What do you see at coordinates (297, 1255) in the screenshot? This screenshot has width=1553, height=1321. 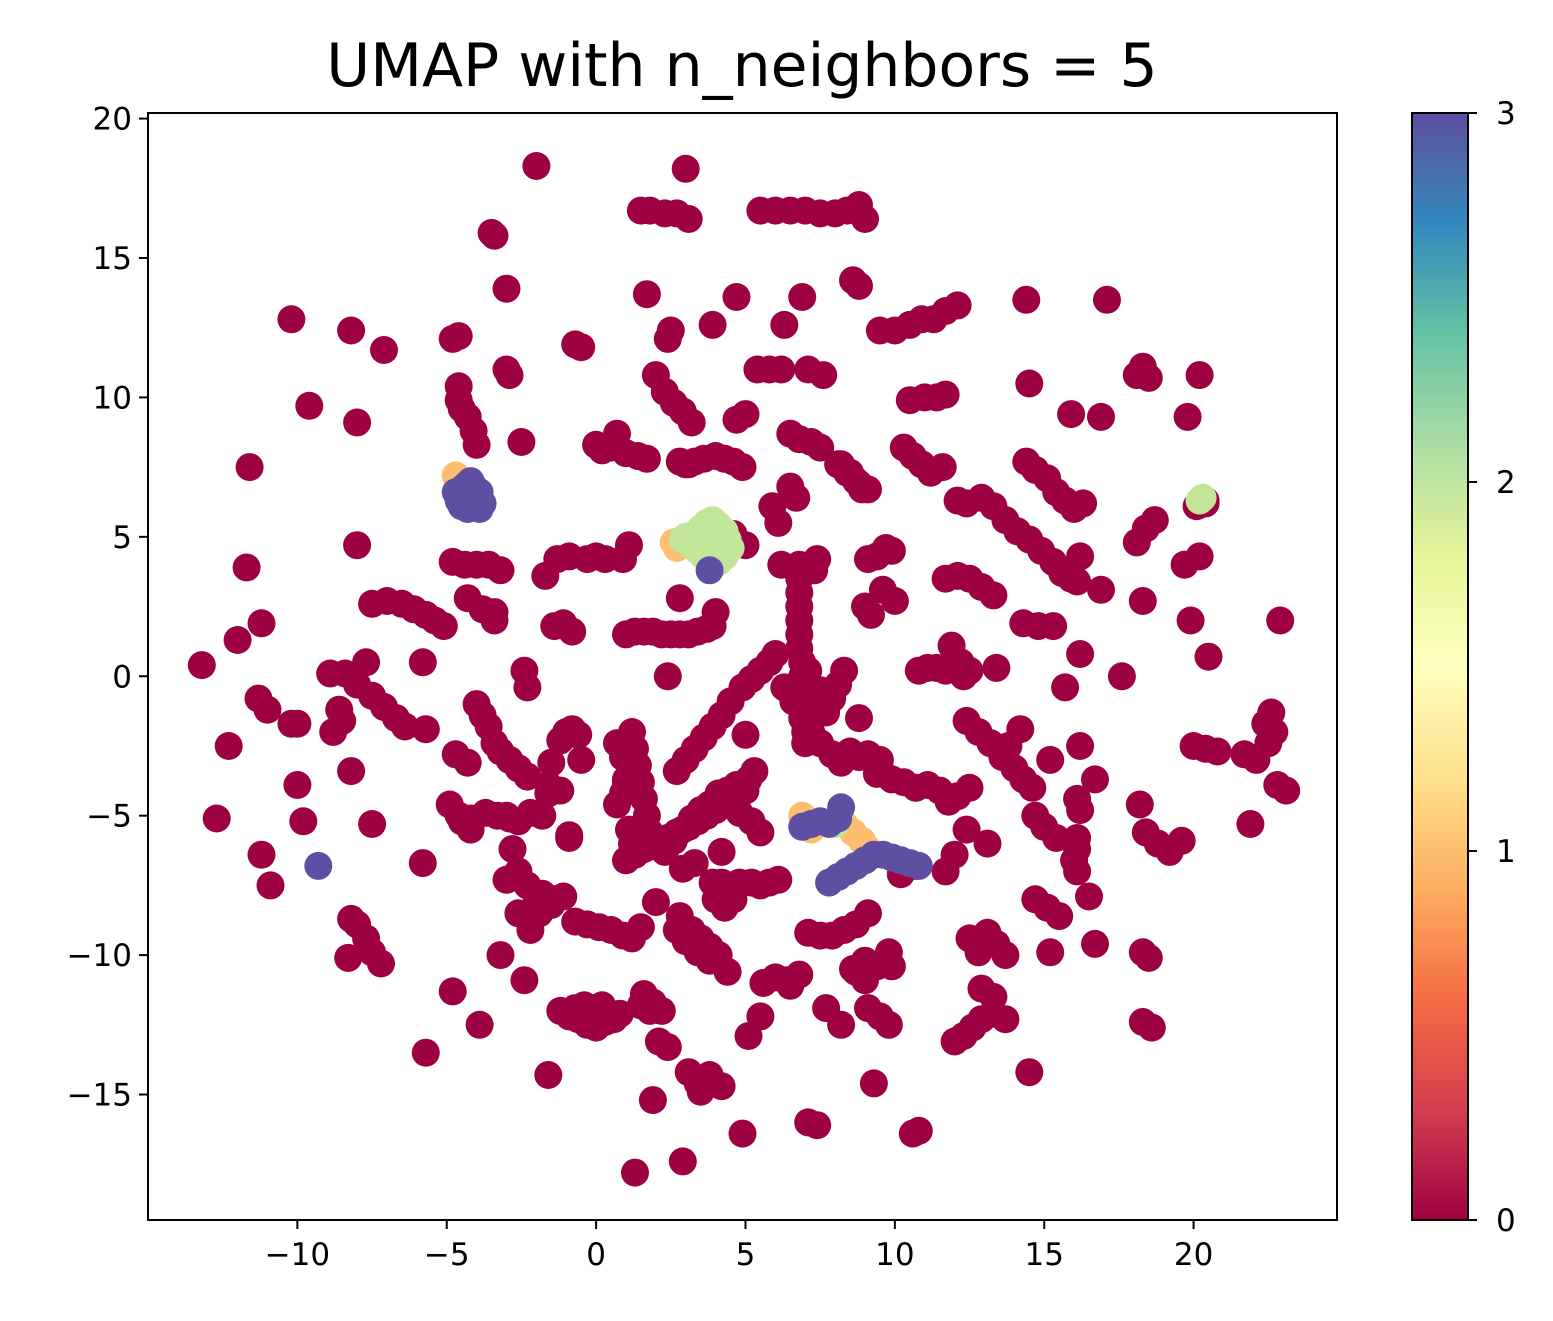 I see `x-tick-label: −10` at bounding box center [297, 1255].